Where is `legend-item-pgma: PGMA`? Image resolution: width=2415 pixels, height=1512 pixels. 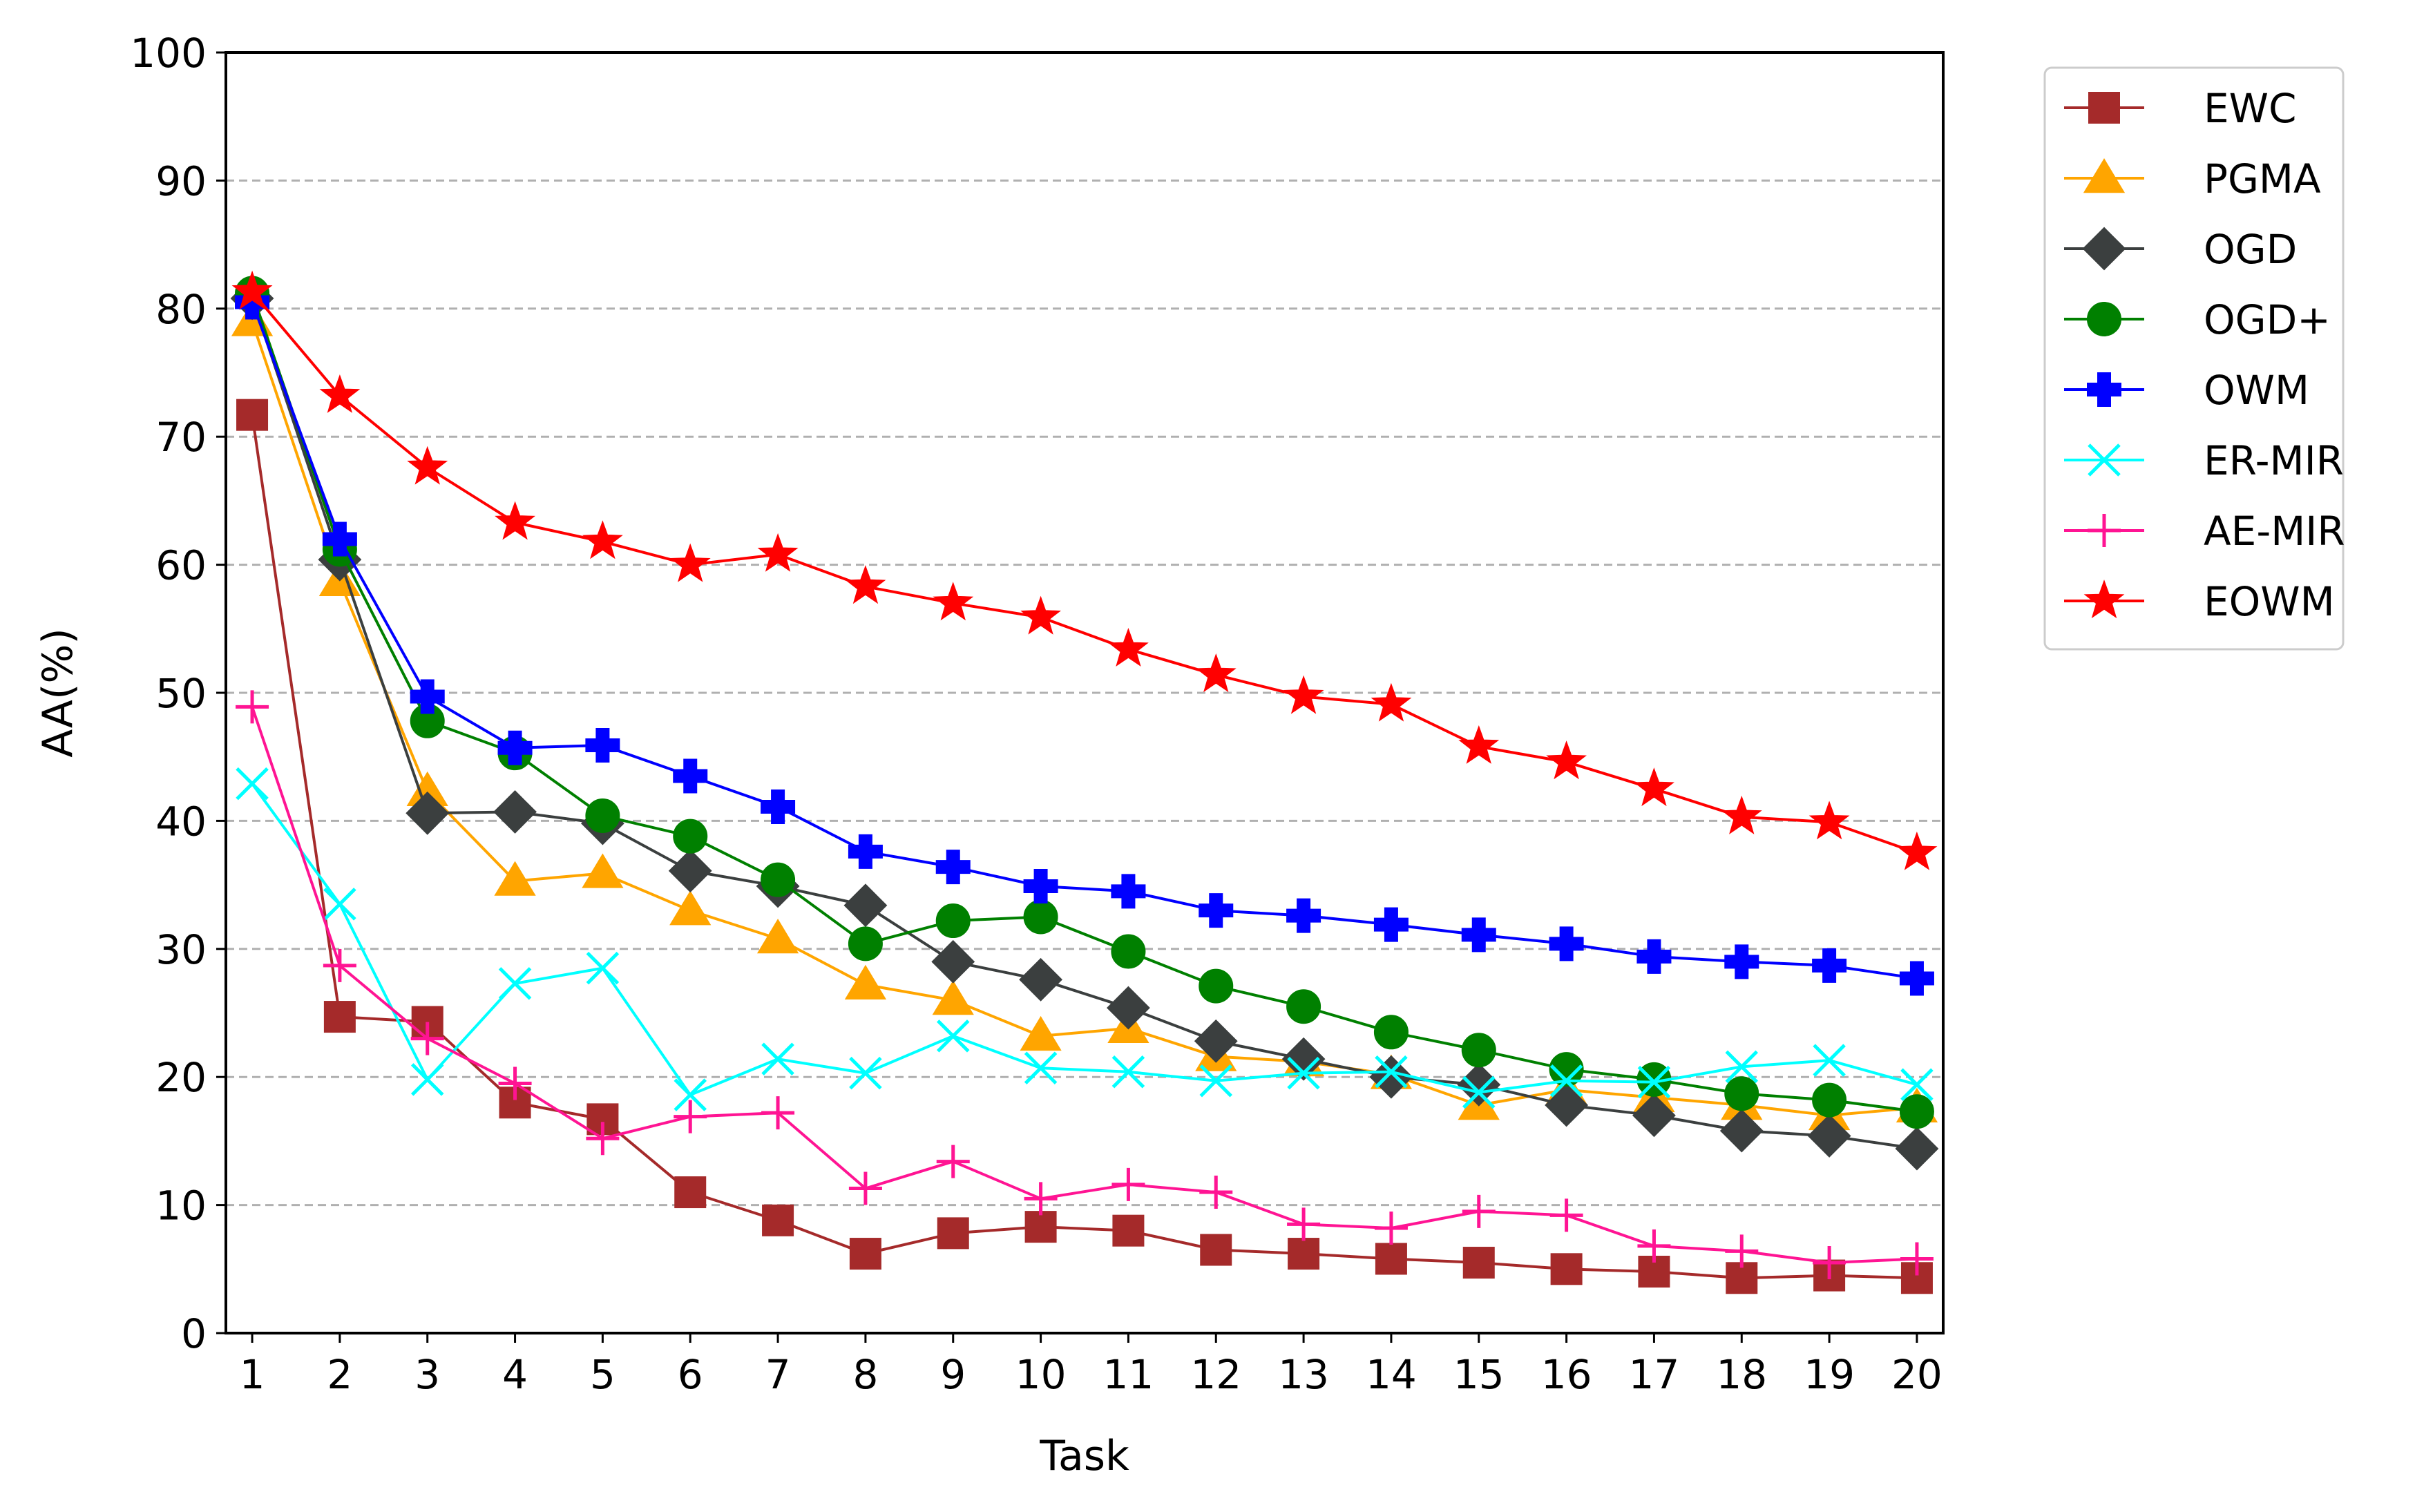
legend-item-pgma: PGMA is located at coordinates (2192, 178).